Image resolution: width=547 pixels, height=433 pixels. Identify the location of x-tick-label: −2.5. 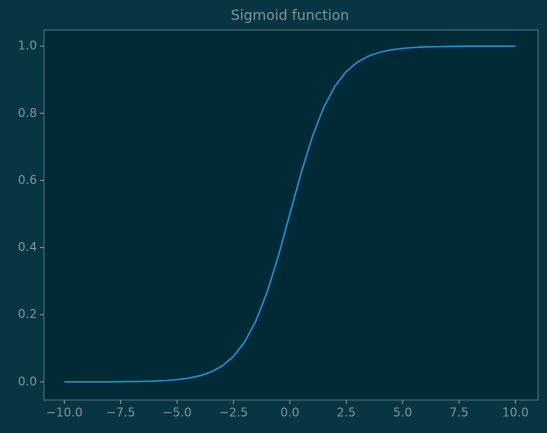
(233, 413).